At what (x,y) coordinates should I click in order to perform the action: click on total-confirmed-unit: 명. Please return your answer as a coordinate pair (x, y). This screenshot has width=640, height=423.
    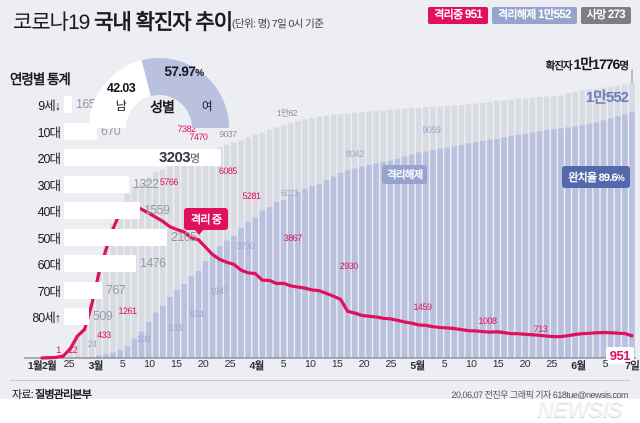
    Looking at the image, I should click on (623, 66).